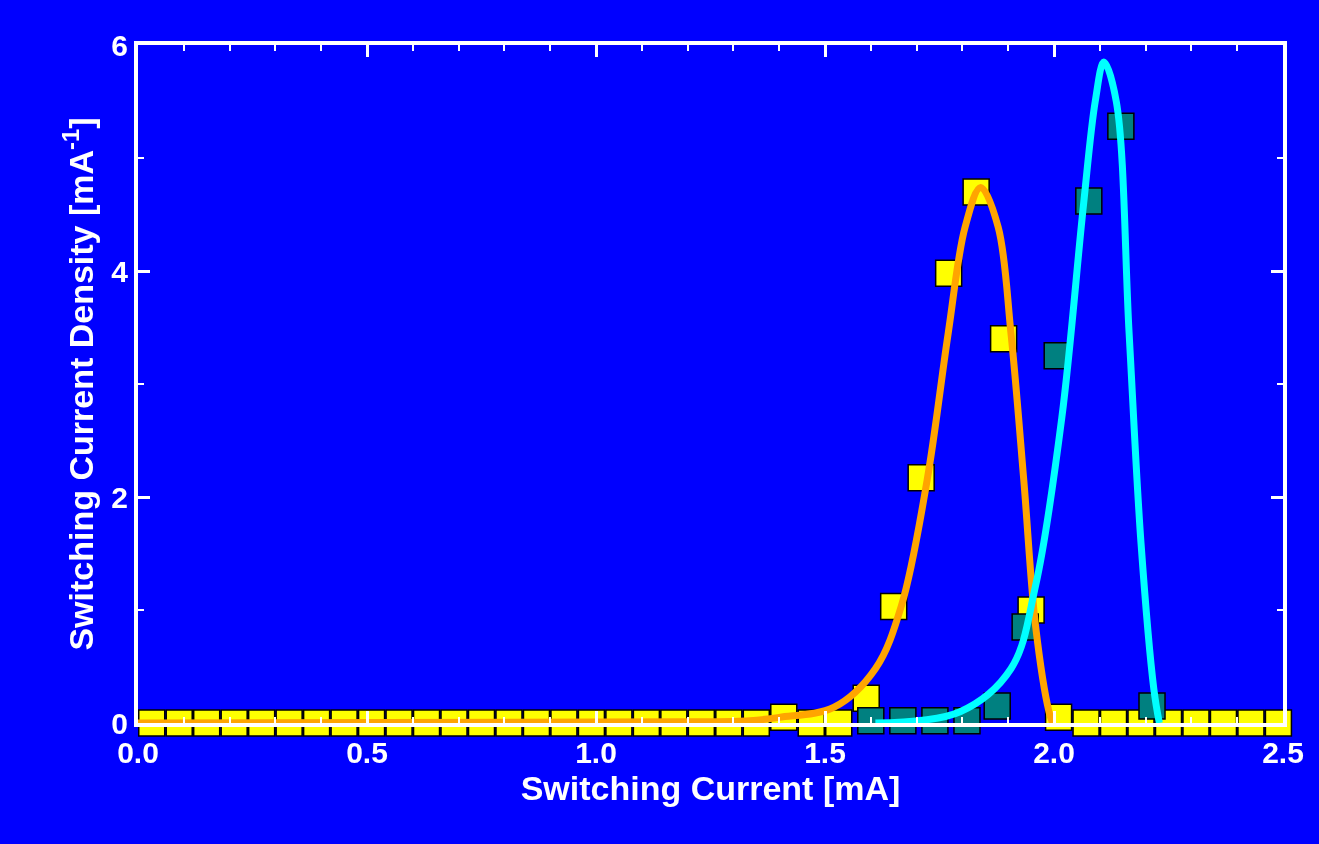  I want to click on y-tick-label: 6, so click(119, 45).